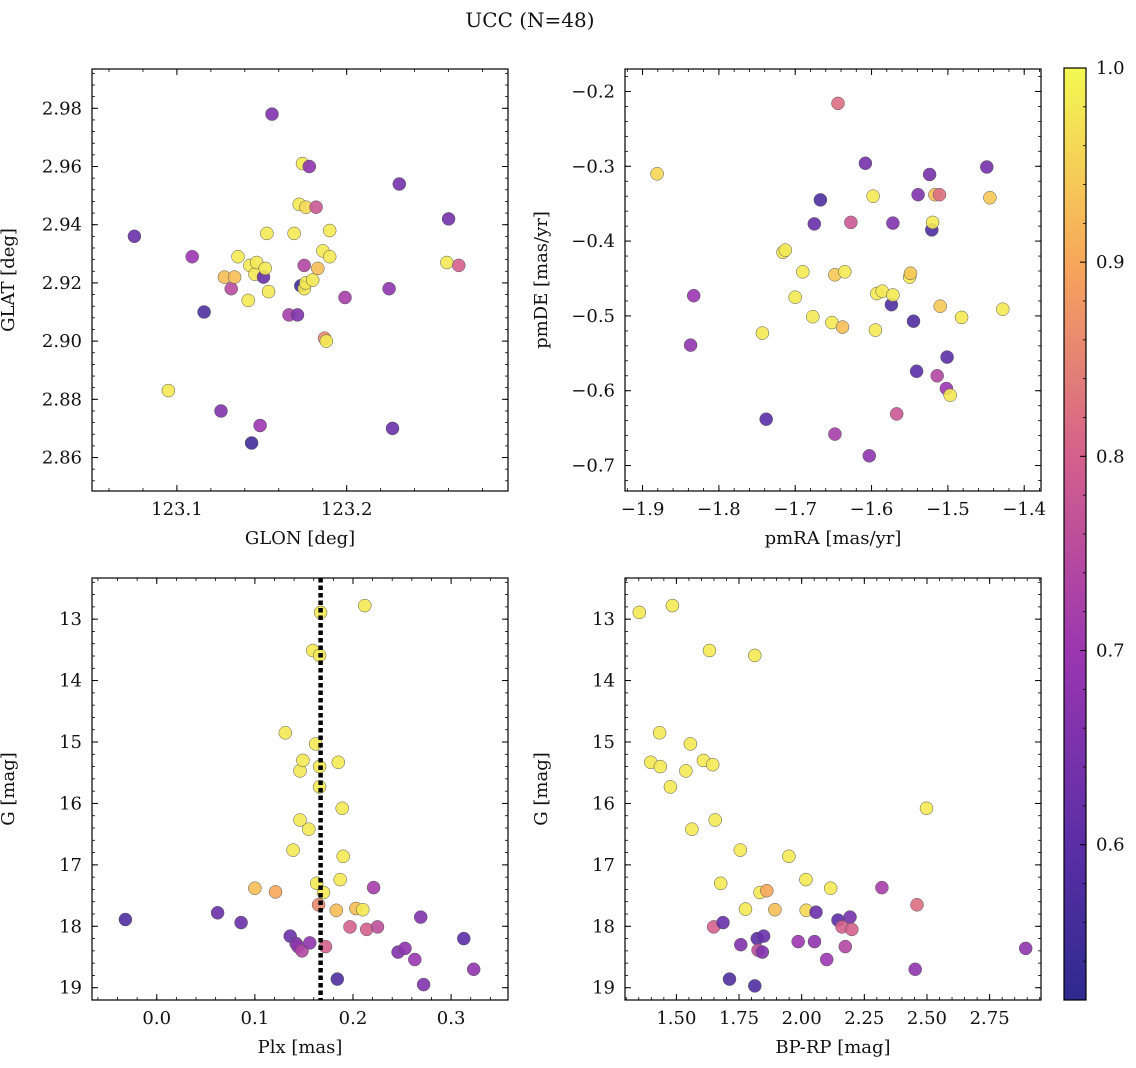 This screenshot has height=1068, width=1136. I want to click on x-tick-label: −1.5, so click(948, 509).